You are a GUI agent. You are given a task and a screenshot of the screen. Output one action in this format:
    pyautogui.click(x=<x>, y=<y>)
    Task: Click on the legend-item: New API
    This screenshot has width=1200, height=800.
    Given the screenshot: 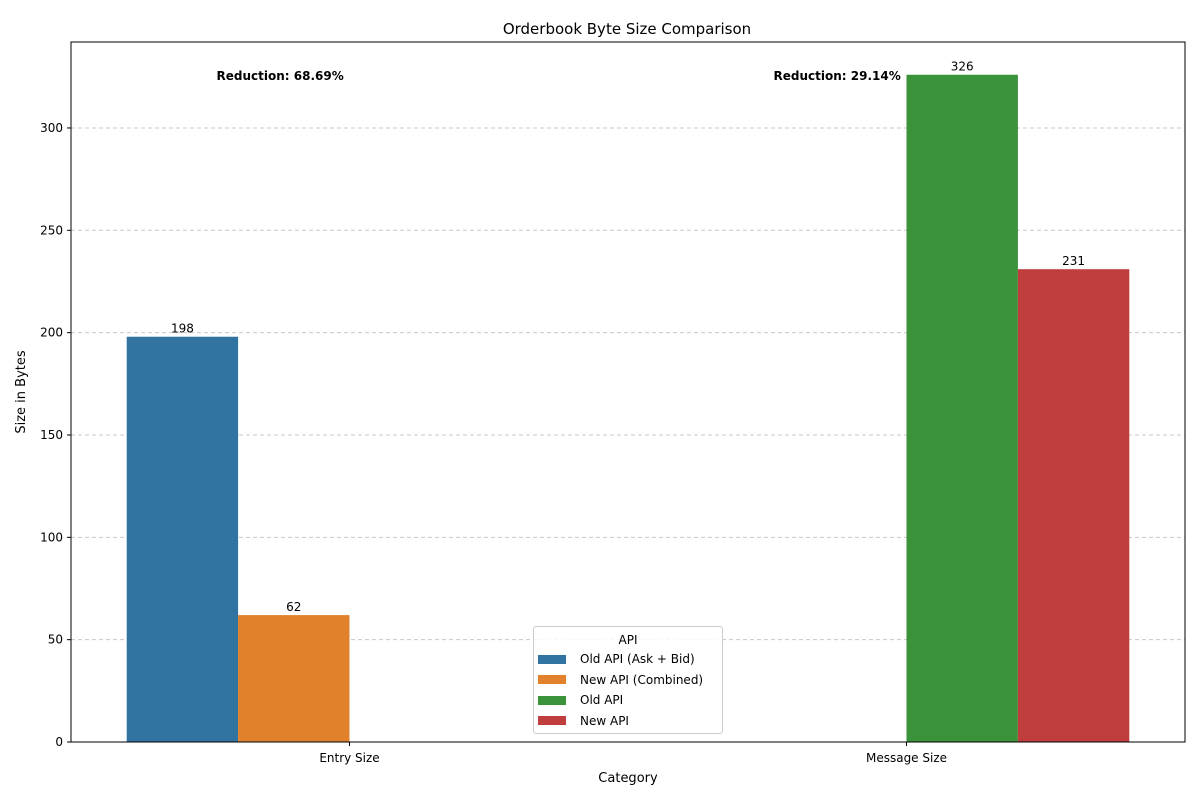 What is the action you would take?
    pyautogui.click(x=628, y=721)
    